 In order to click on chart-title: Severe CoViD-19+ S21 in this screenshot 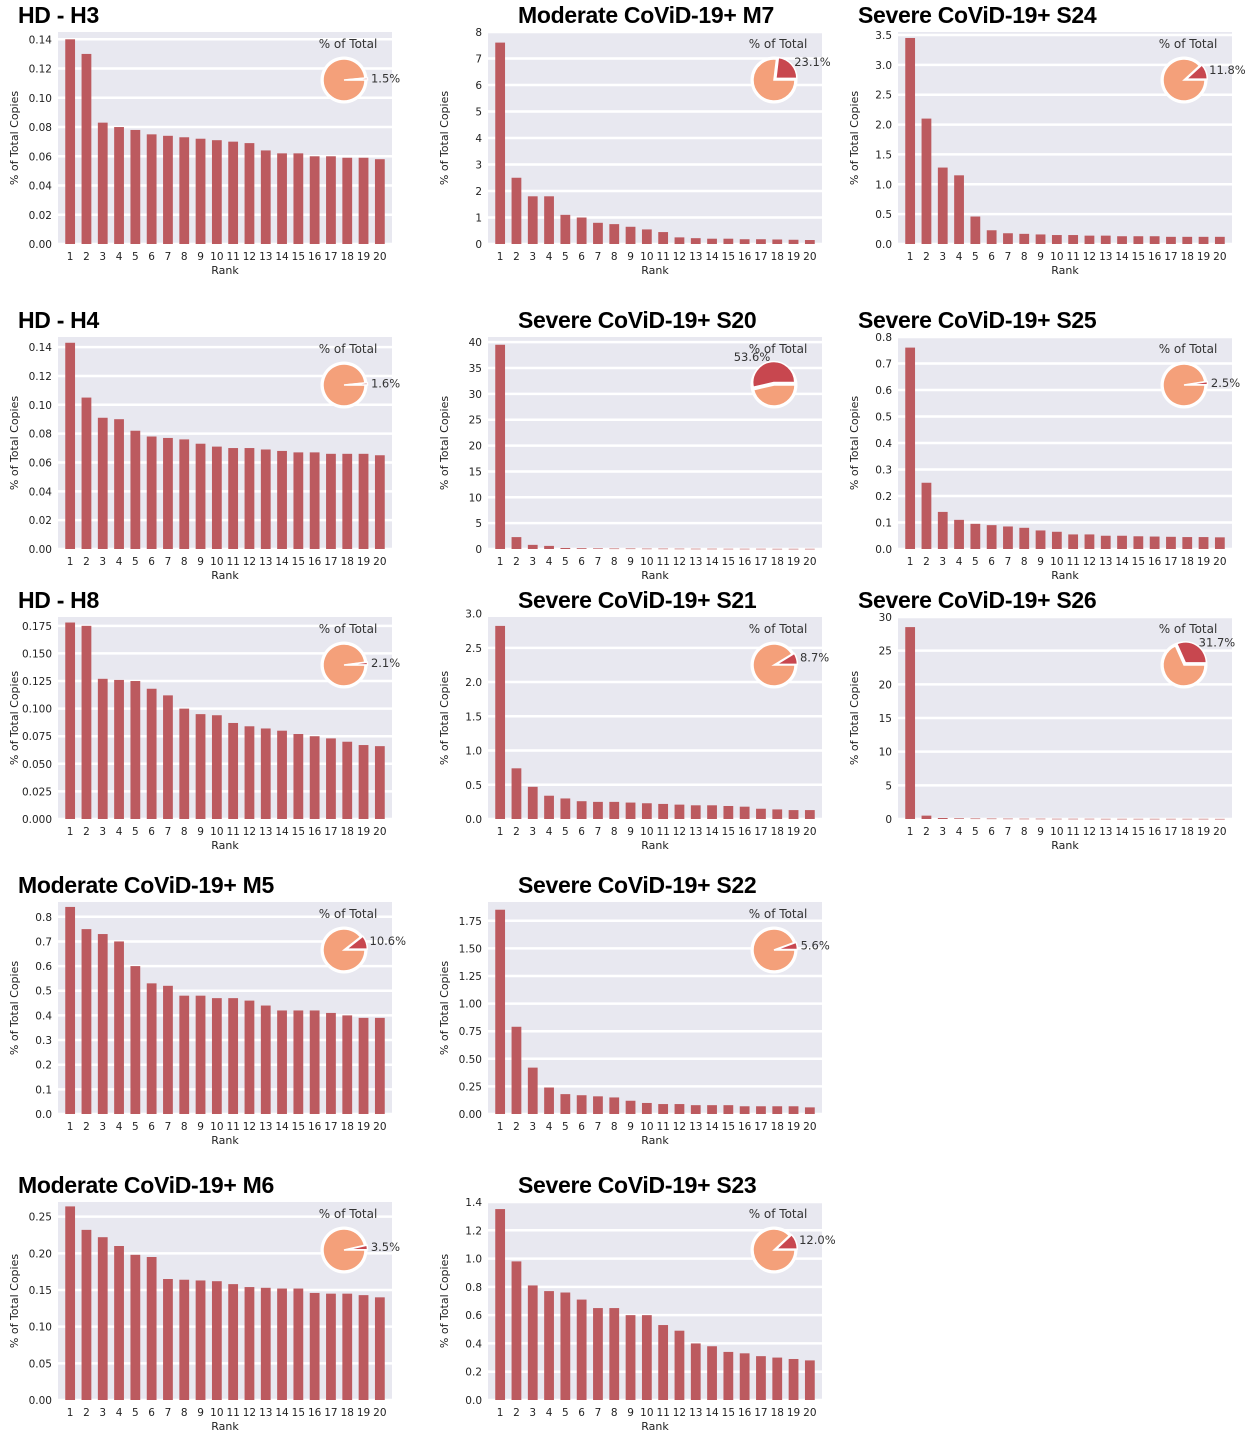, I will do `click(637, 600)`.